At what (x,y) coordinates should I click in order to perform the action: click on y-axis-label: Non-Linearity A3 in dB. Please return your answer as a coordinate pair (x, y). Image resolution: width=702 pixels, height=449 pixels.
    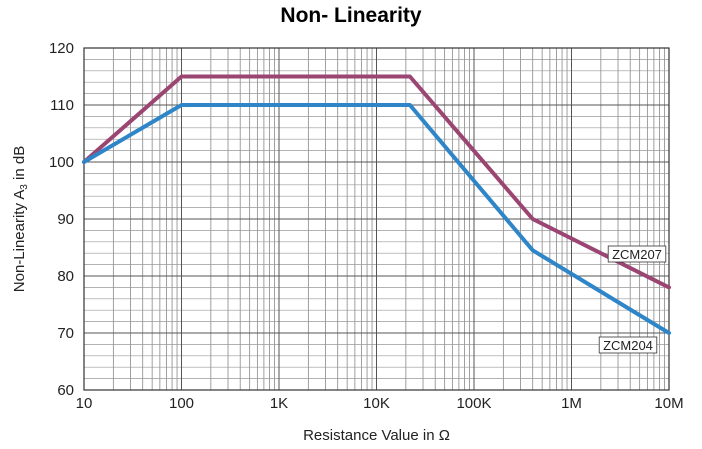
    Looking at the image, I should click on (20, 219).